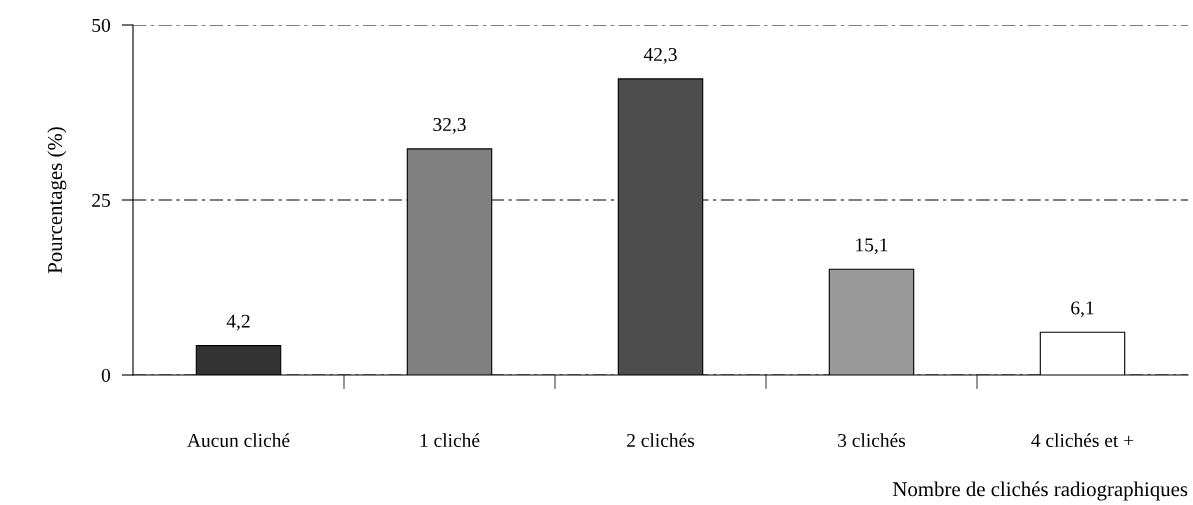 The height and width of the screenshot is (505, 1193). What do you see at coordinates (450, 440) in the screenshot?
I see `x-tick-label: 1 cliché` at bounding box center [450, 440].